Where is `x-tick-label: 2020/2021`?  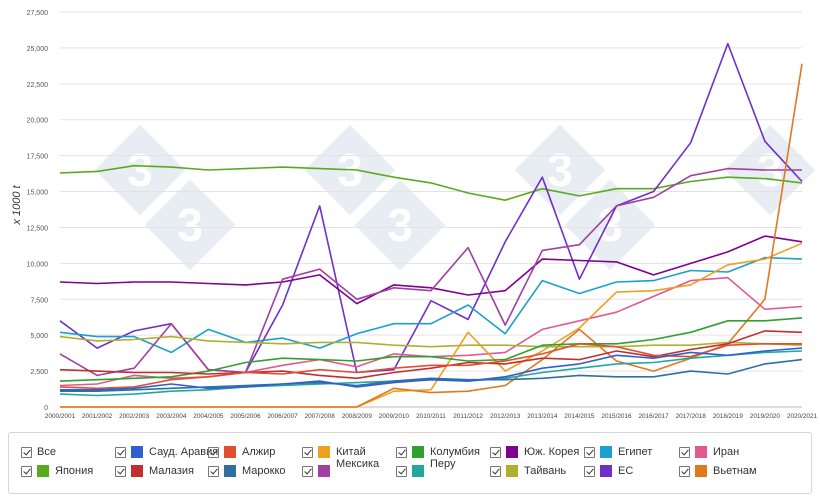
x-tick-label: 2020/2021 is located at coordinates (802, 416).